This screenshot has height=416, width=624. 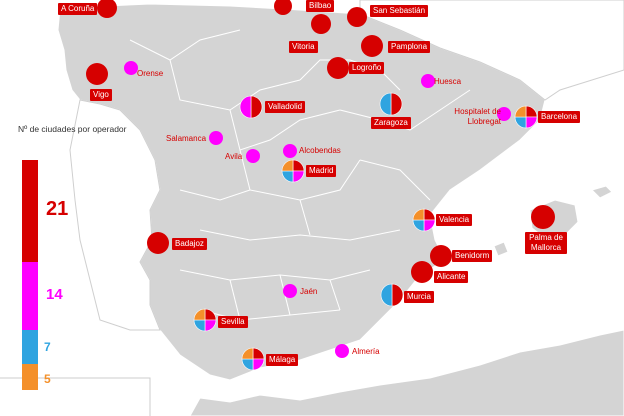 I want to click on legend-title: Nº de ciudades por operador, so click(x=72, y=129).